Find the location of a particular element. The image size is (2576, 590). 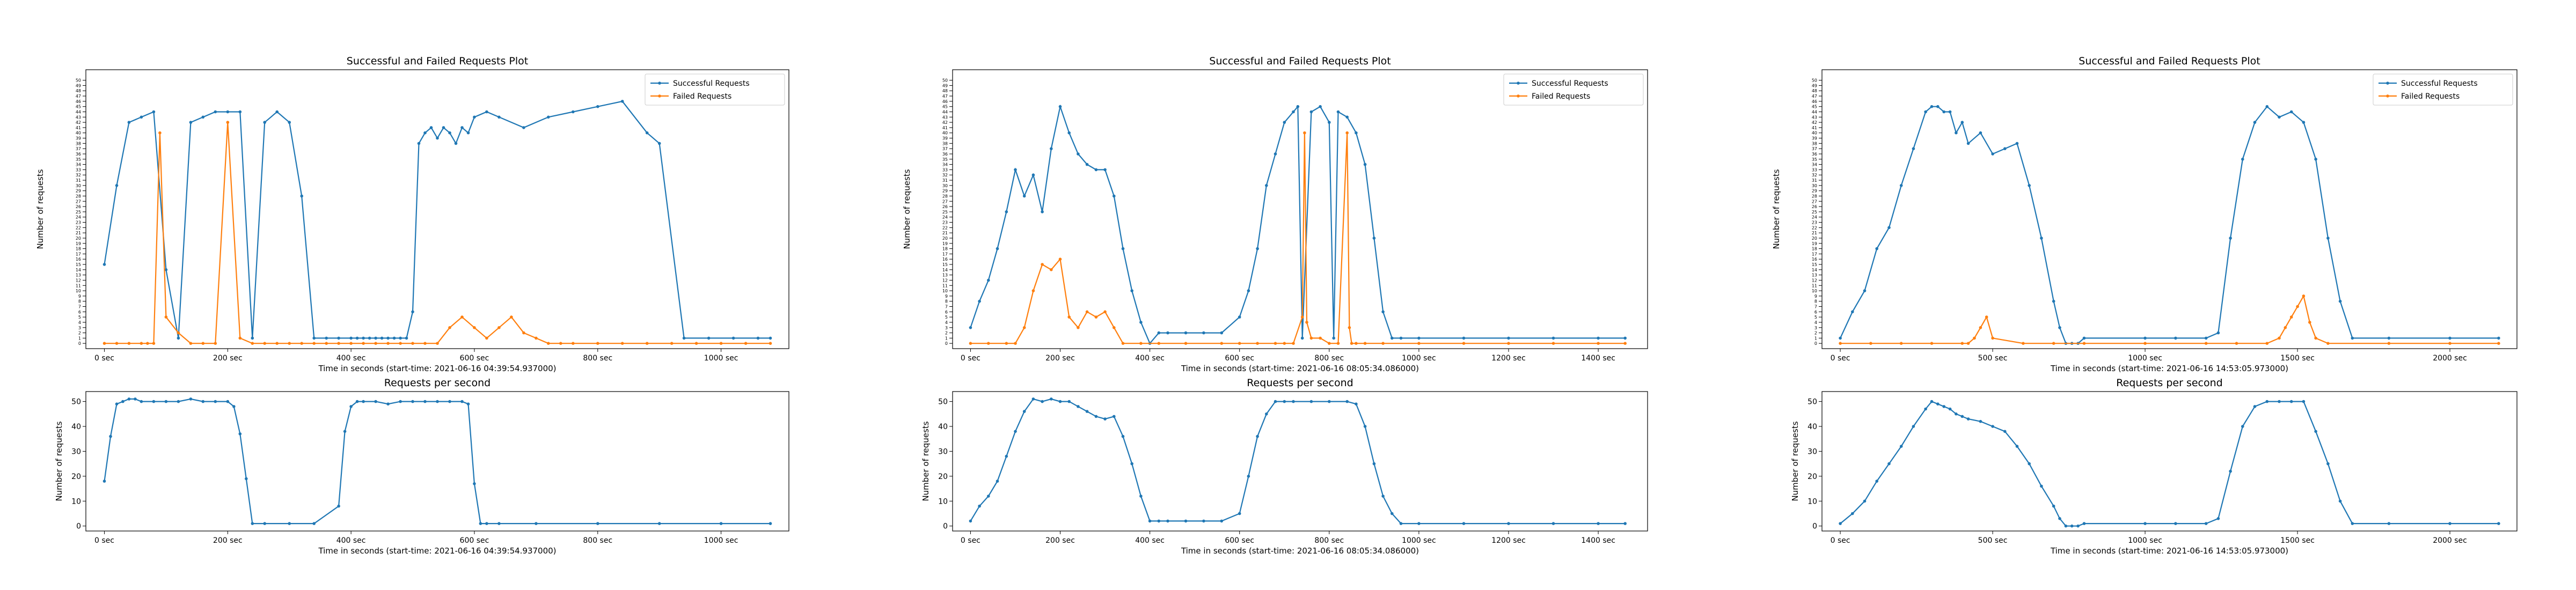

y-tick-label: 41 is located at coordinates (1814, 128).